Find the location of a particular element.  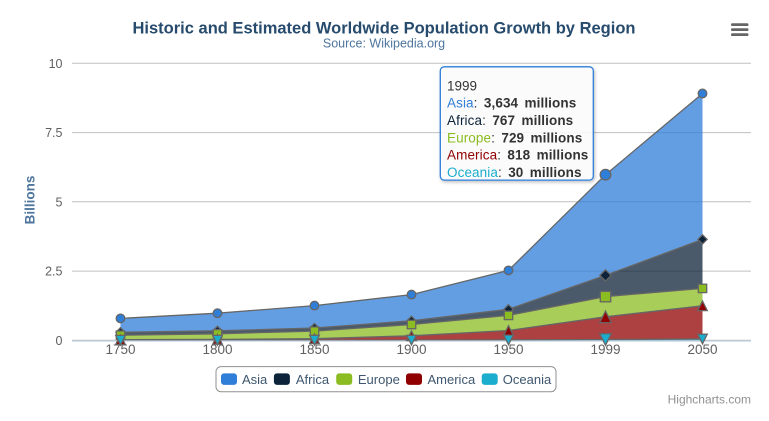

svg-text: America is located at coordinates (452, 379).